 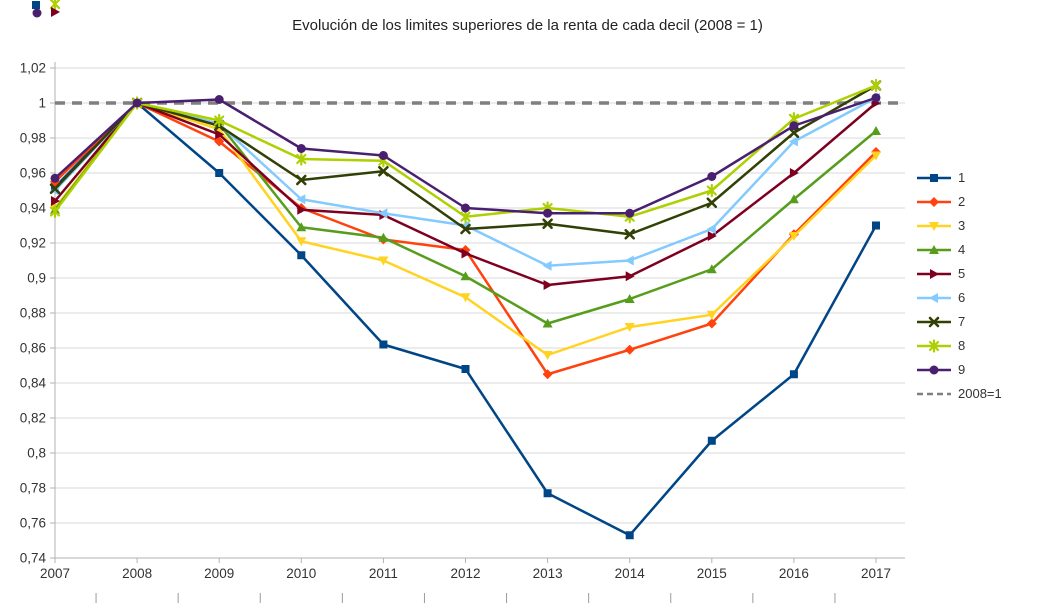 I want to click on legend-item-9: 9, so click(x=959, y=369).